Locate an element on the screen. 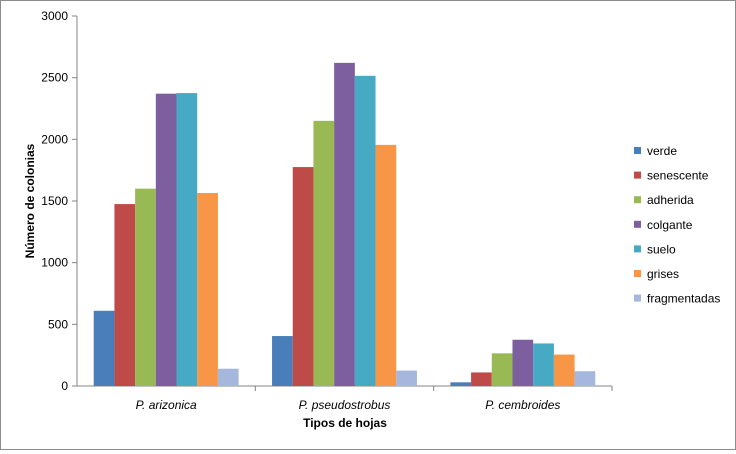 The width and height of the screenshot is (736, 454). y-tick-label: 3000 is located at coordinates (54, 16).